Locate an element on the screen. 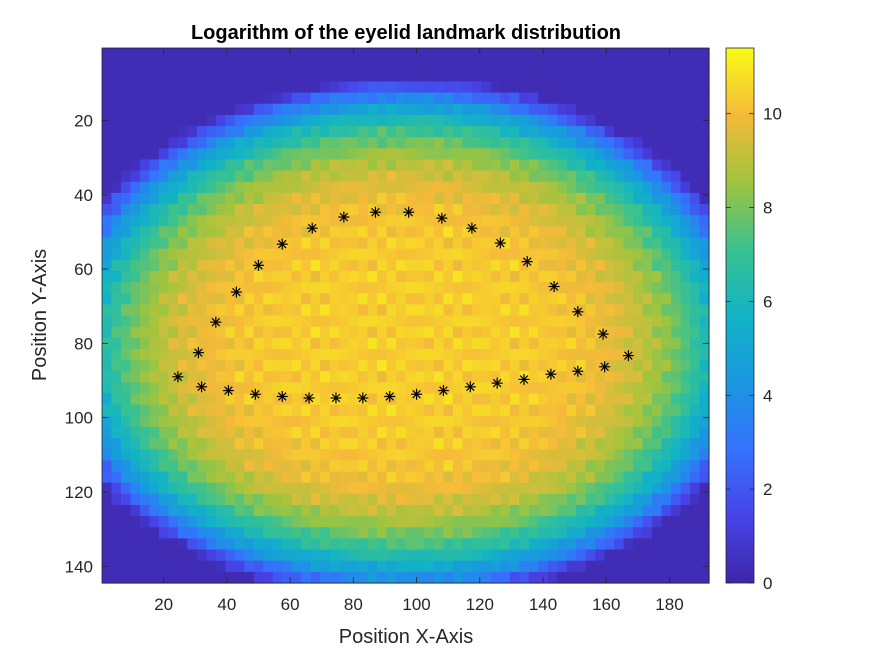  colorbar-tick-label: 8 is located at coordinates (767, 208).